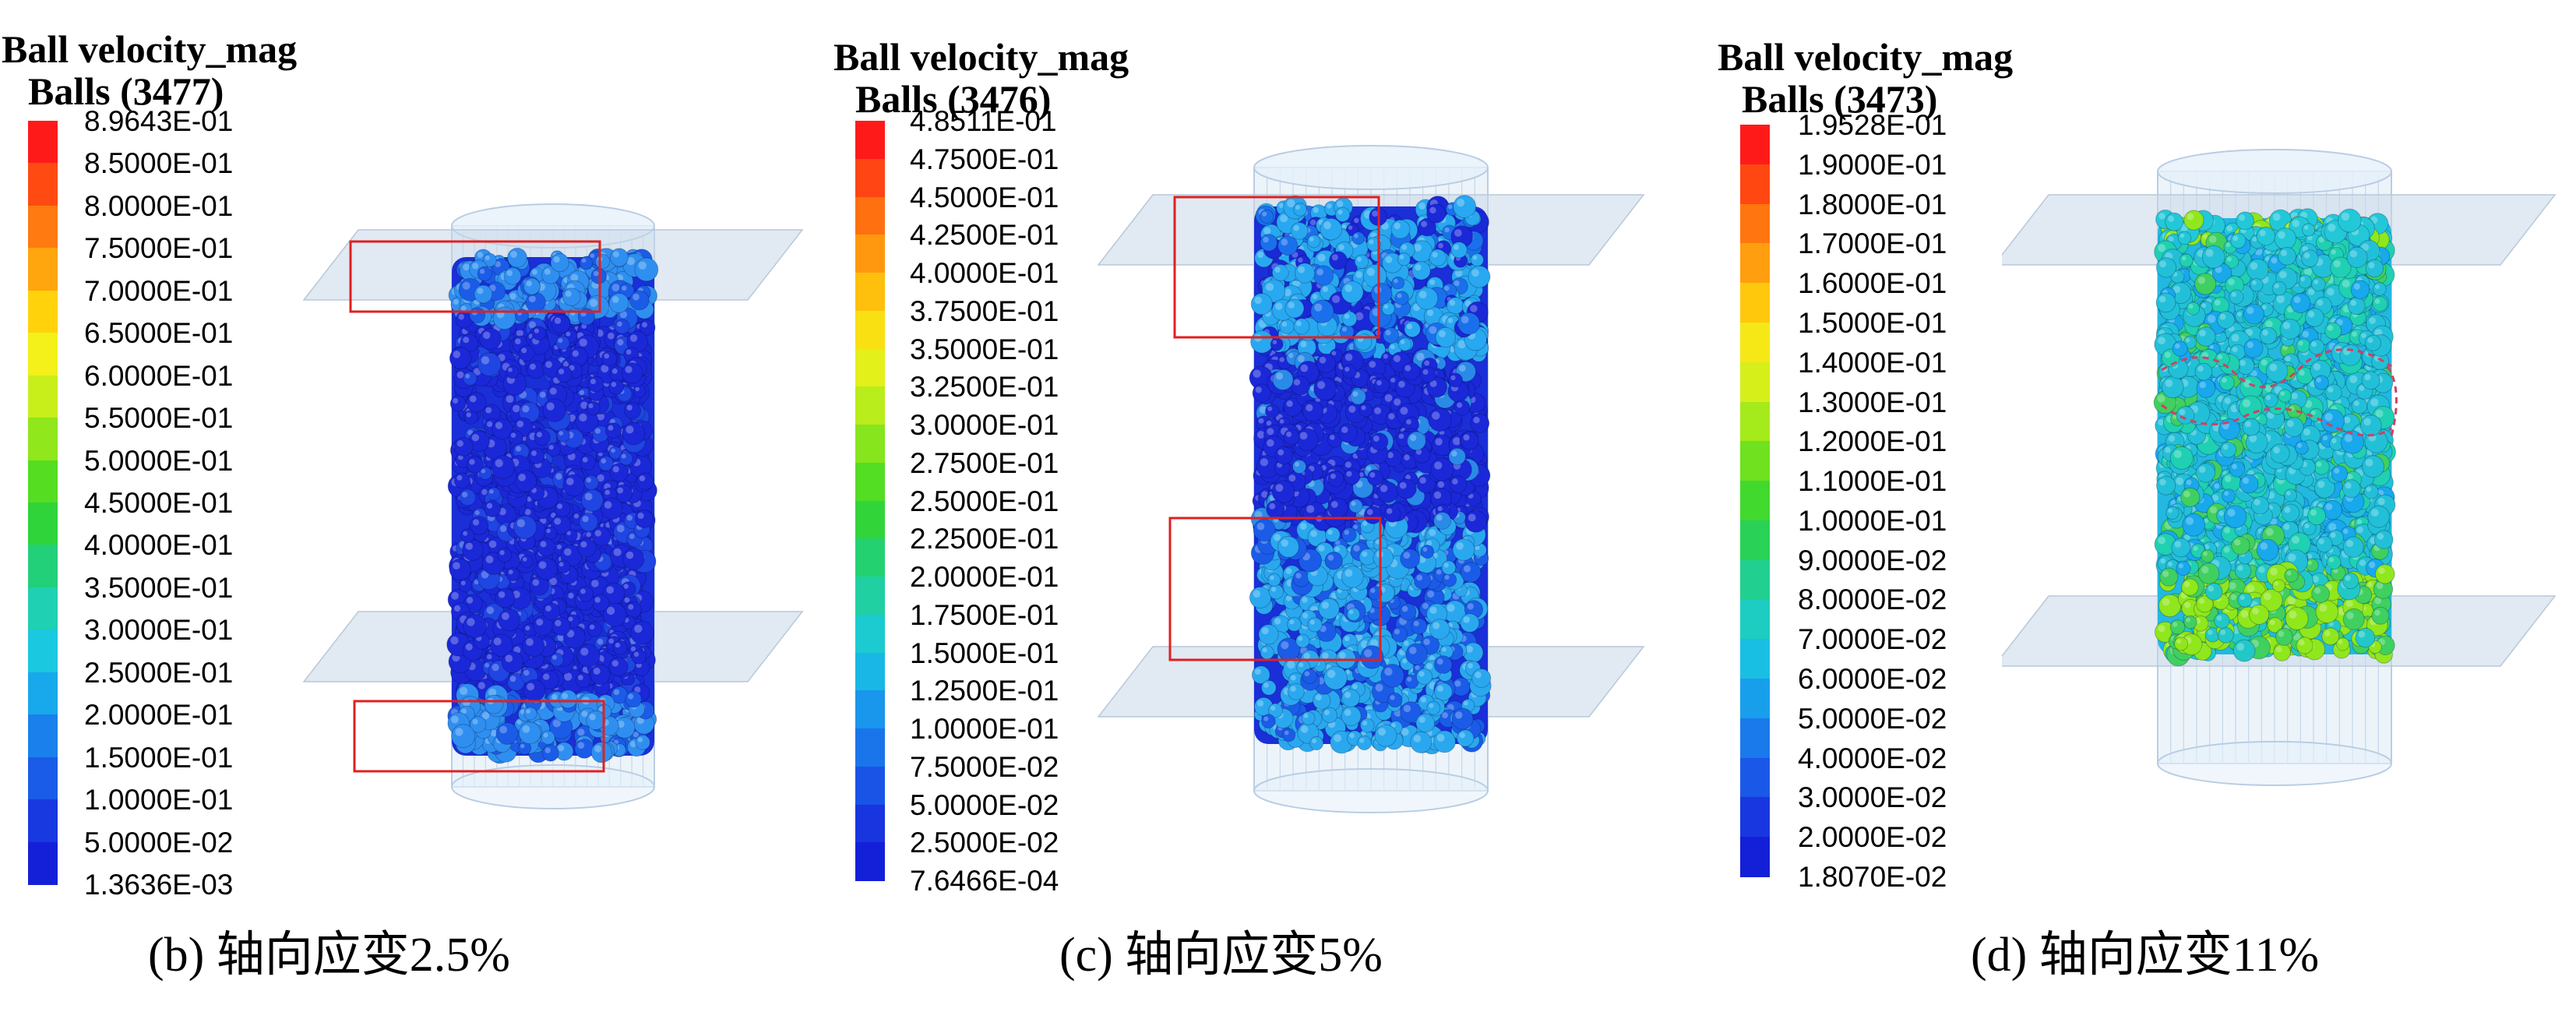 The width and height of the screenshot is (2576, 1012). What do you see at coordinates (984, 235) in the screenshot?
I see `colorbar-tick-label: 4.2500E-01` at bounding box center [984, 235].